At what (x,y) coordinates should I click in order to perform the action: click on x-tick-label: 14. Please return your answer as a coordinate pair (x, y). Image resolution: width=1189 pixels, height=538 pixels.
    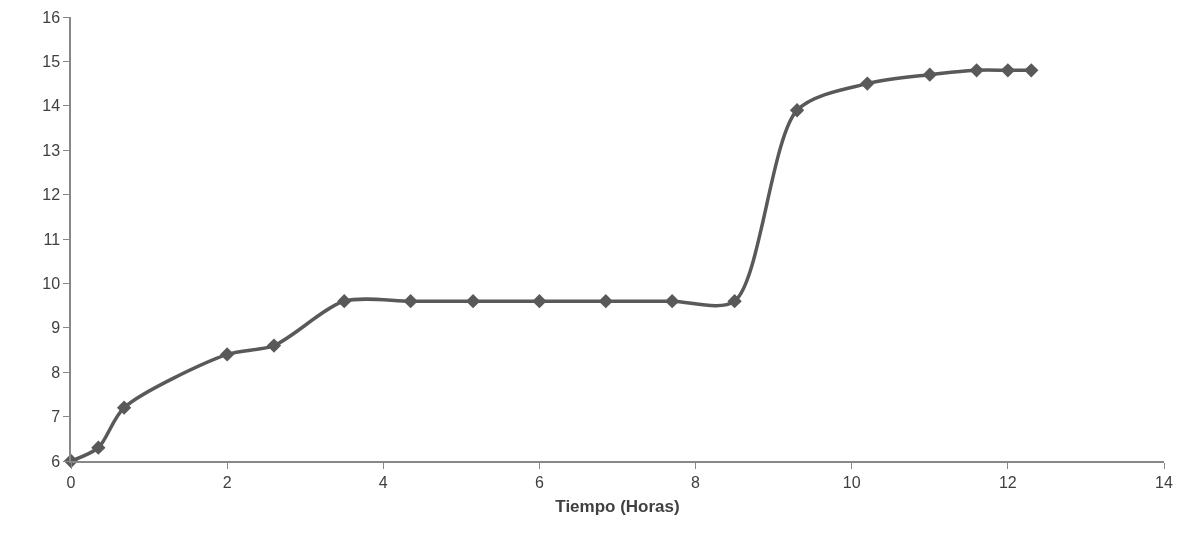
    Looking at the image, I should click on (1164, 482).